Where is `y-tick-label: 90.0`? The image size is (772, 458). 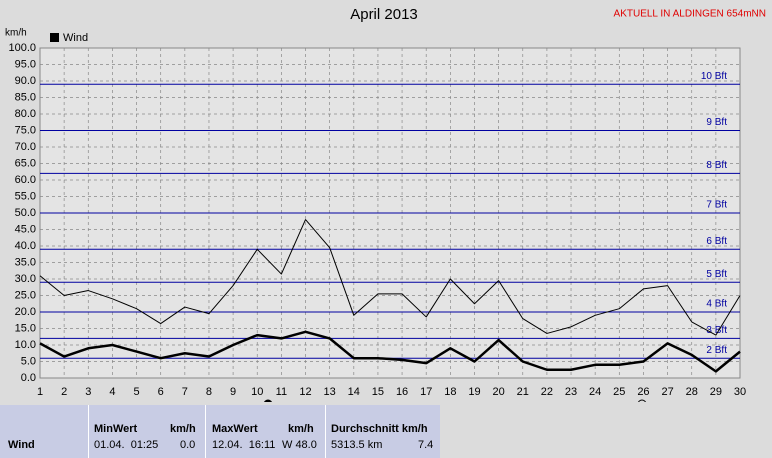 y-tick-label: 90.0 is located at coordinates (25, 81).